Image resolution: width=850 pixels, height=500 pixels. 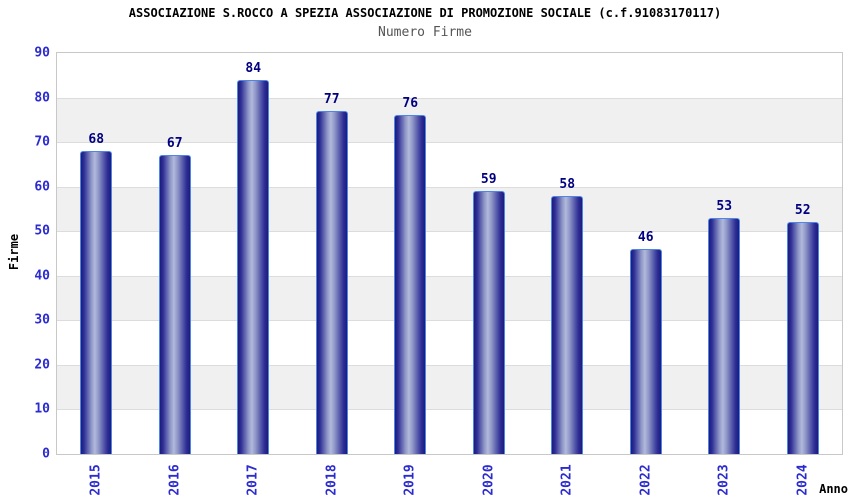 What do you see at coordinates (803, 480) in the screenshot?
I see `x-tick-label: 2024` at bounding box center [803, 480].